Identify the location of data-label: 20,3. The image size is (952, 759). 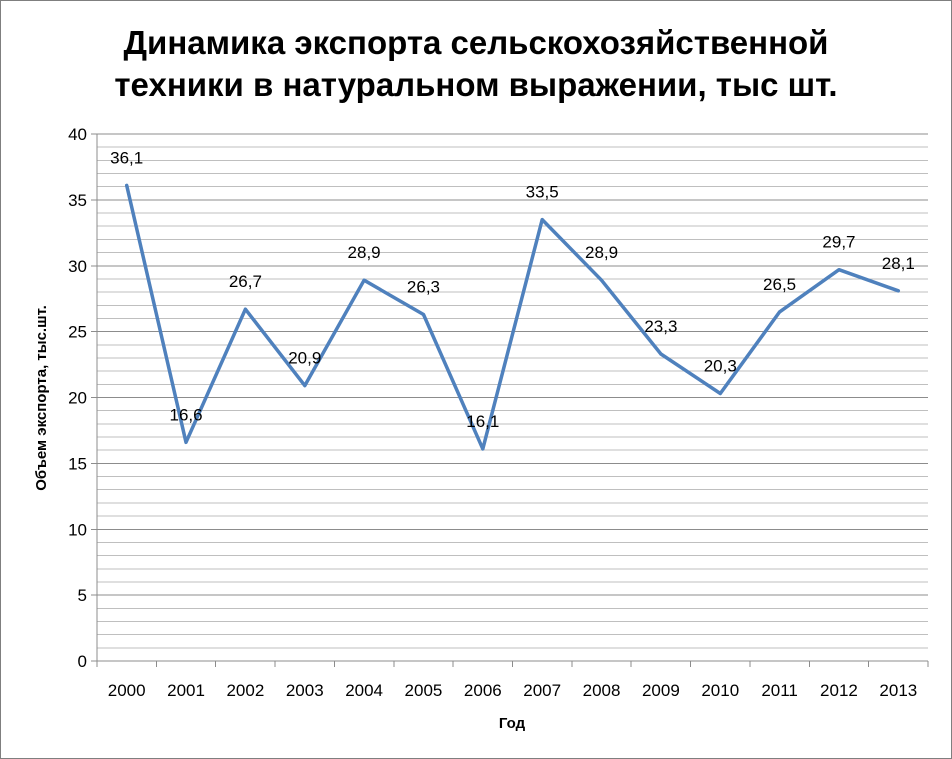
(720, 366).